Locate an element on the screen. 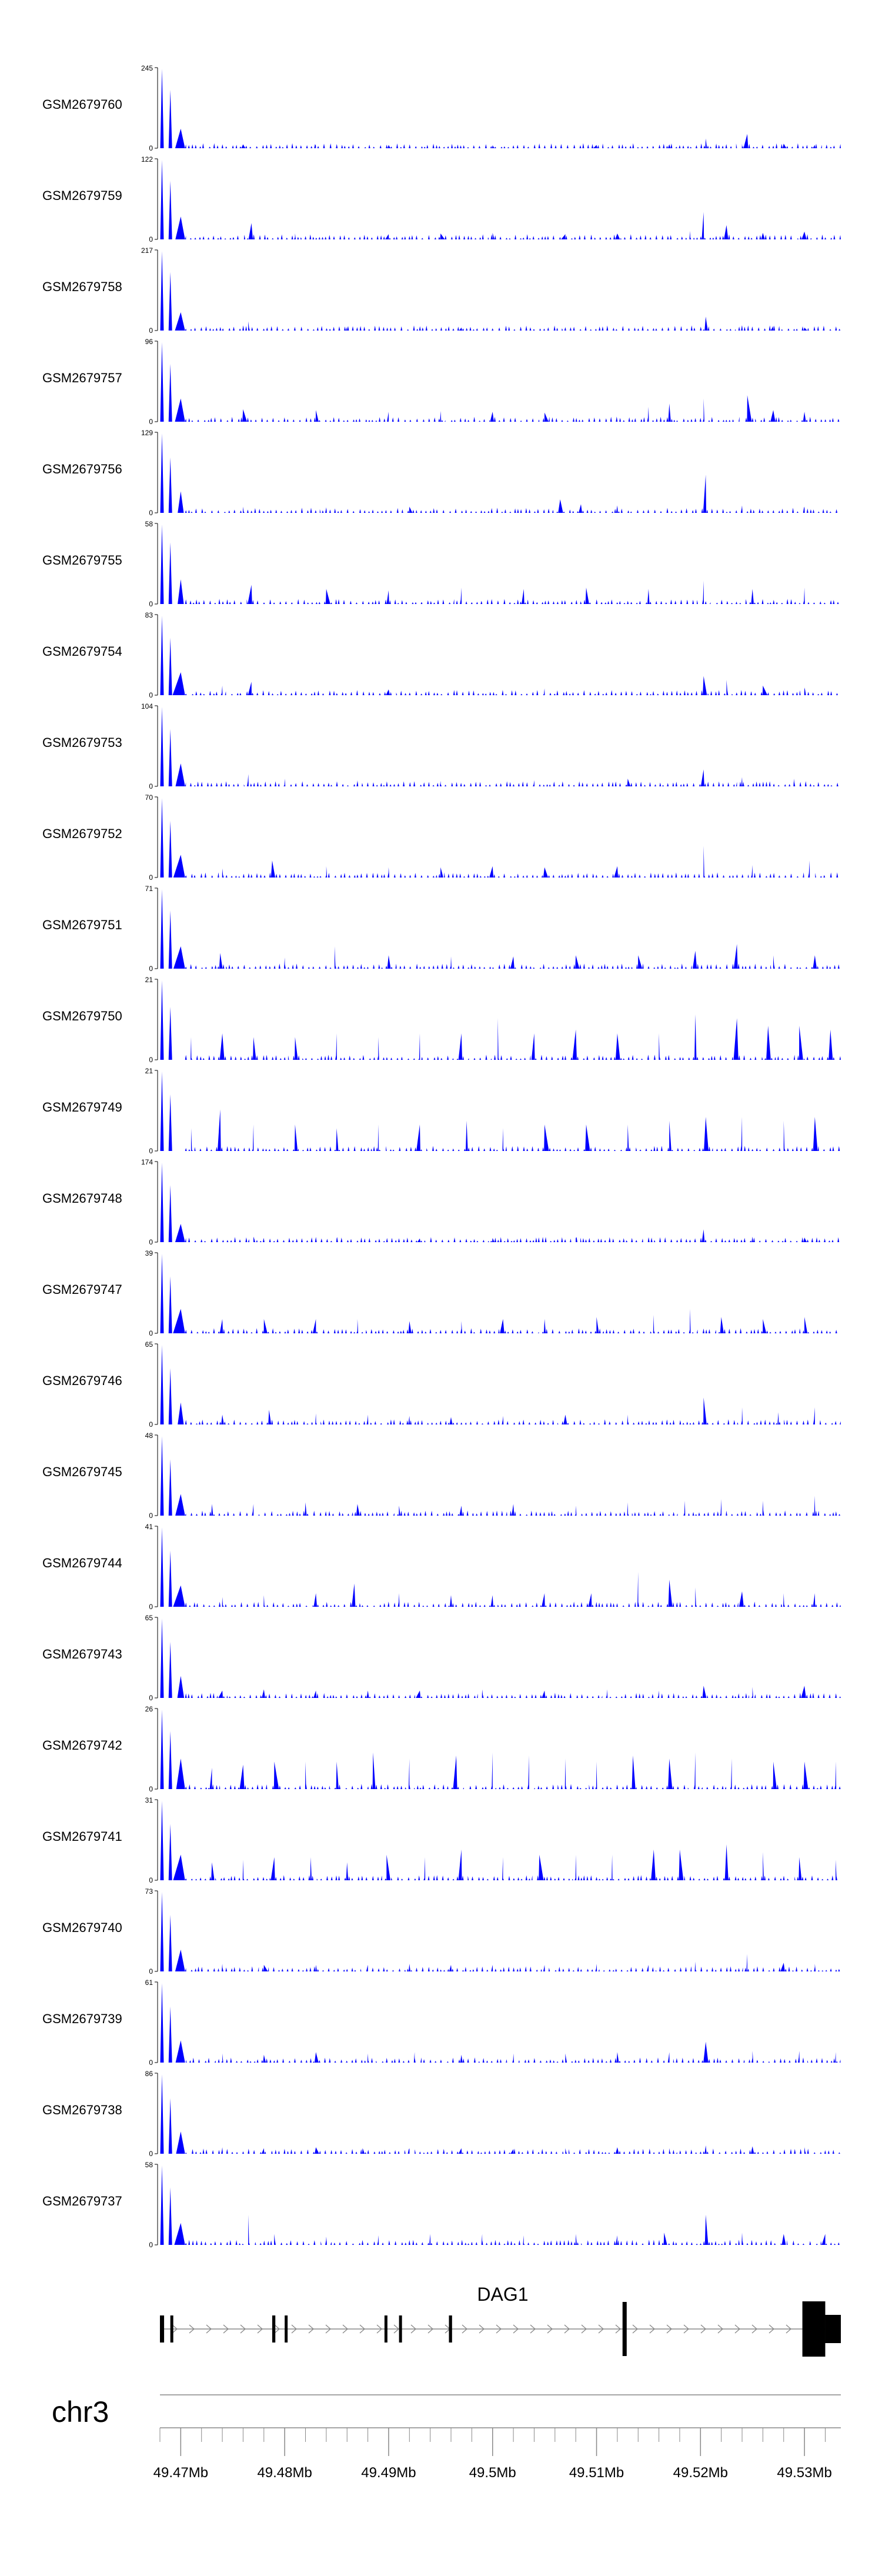  track-ymax-label: 122 is located at coordinates (147, 159).